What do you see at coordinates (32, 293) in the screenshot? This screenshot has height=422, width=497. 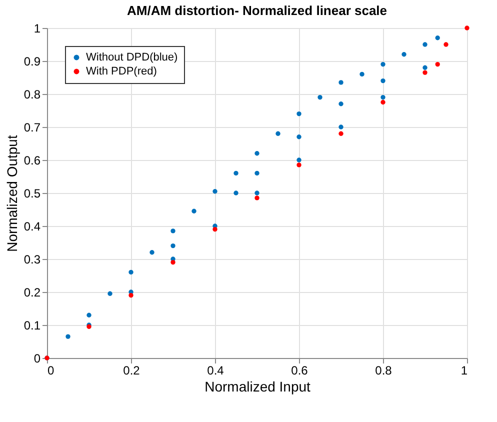 I see `y-tick-label: 0.2` at bounding box center [32, 293].